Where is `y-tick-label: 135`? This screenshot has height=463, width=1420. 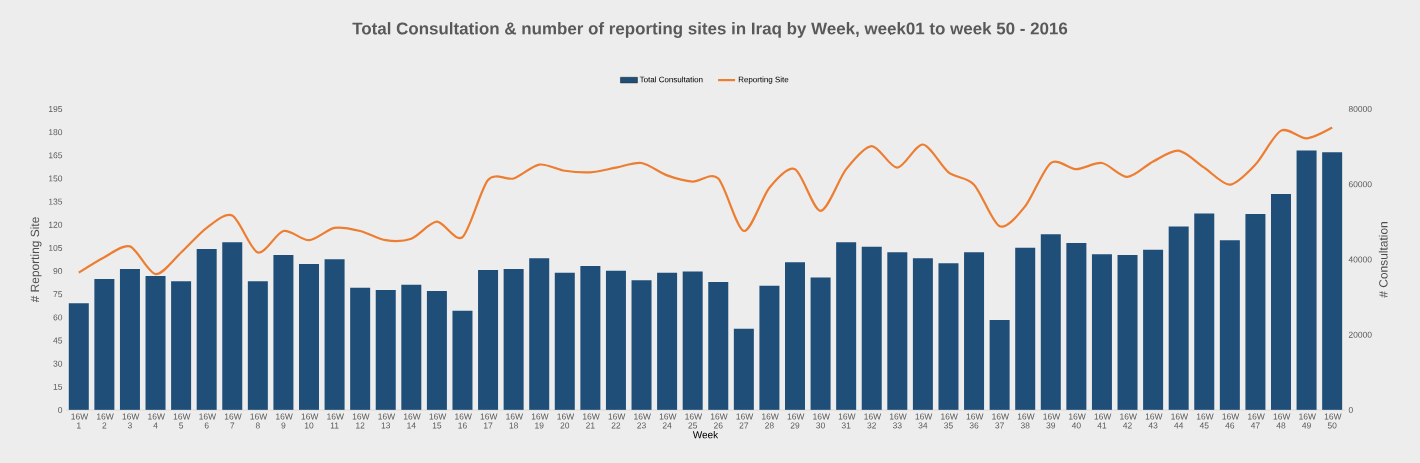
y-tick-label: 135 is located at coordinates (55, 201).